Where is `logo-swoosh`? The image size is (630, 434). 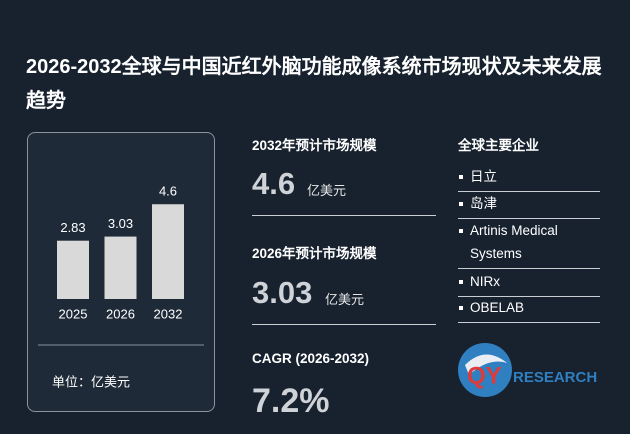 logo-swoosh is located at coordinates (486, 364).